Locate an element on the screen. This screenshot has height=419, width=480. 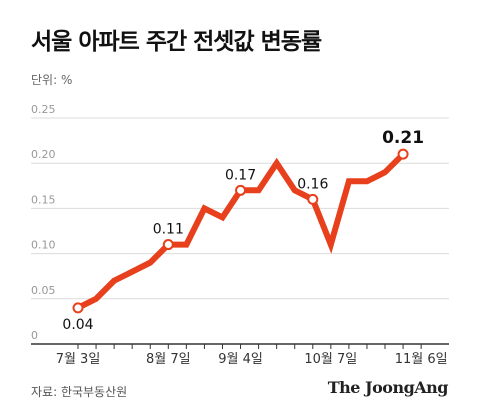
y-tick-label: 0.15 is located at coordinates (43, 199).